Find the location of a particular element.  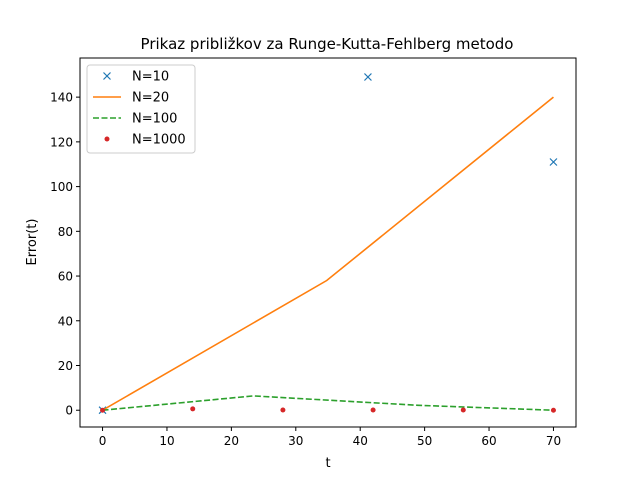

y-tick-label: 140 is located at coordinates (61, 98).